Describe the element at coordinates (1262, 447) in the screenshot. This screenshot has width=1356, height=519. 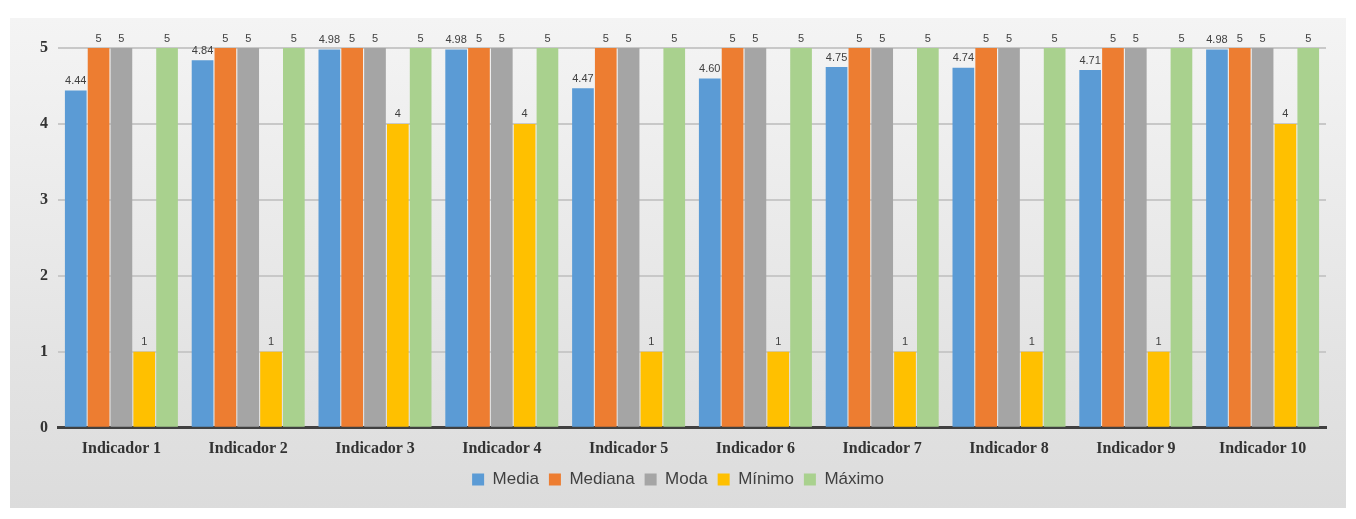
I see `x-tick-label: Indicador 10` at that location.